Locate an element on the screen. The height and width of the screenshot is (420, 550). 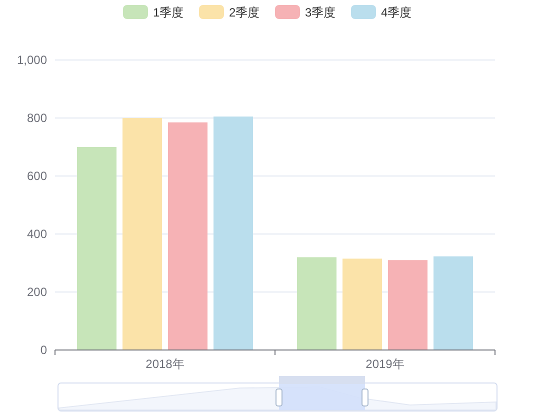
y-tick-label: 0 is located at coordinates (44, 350).